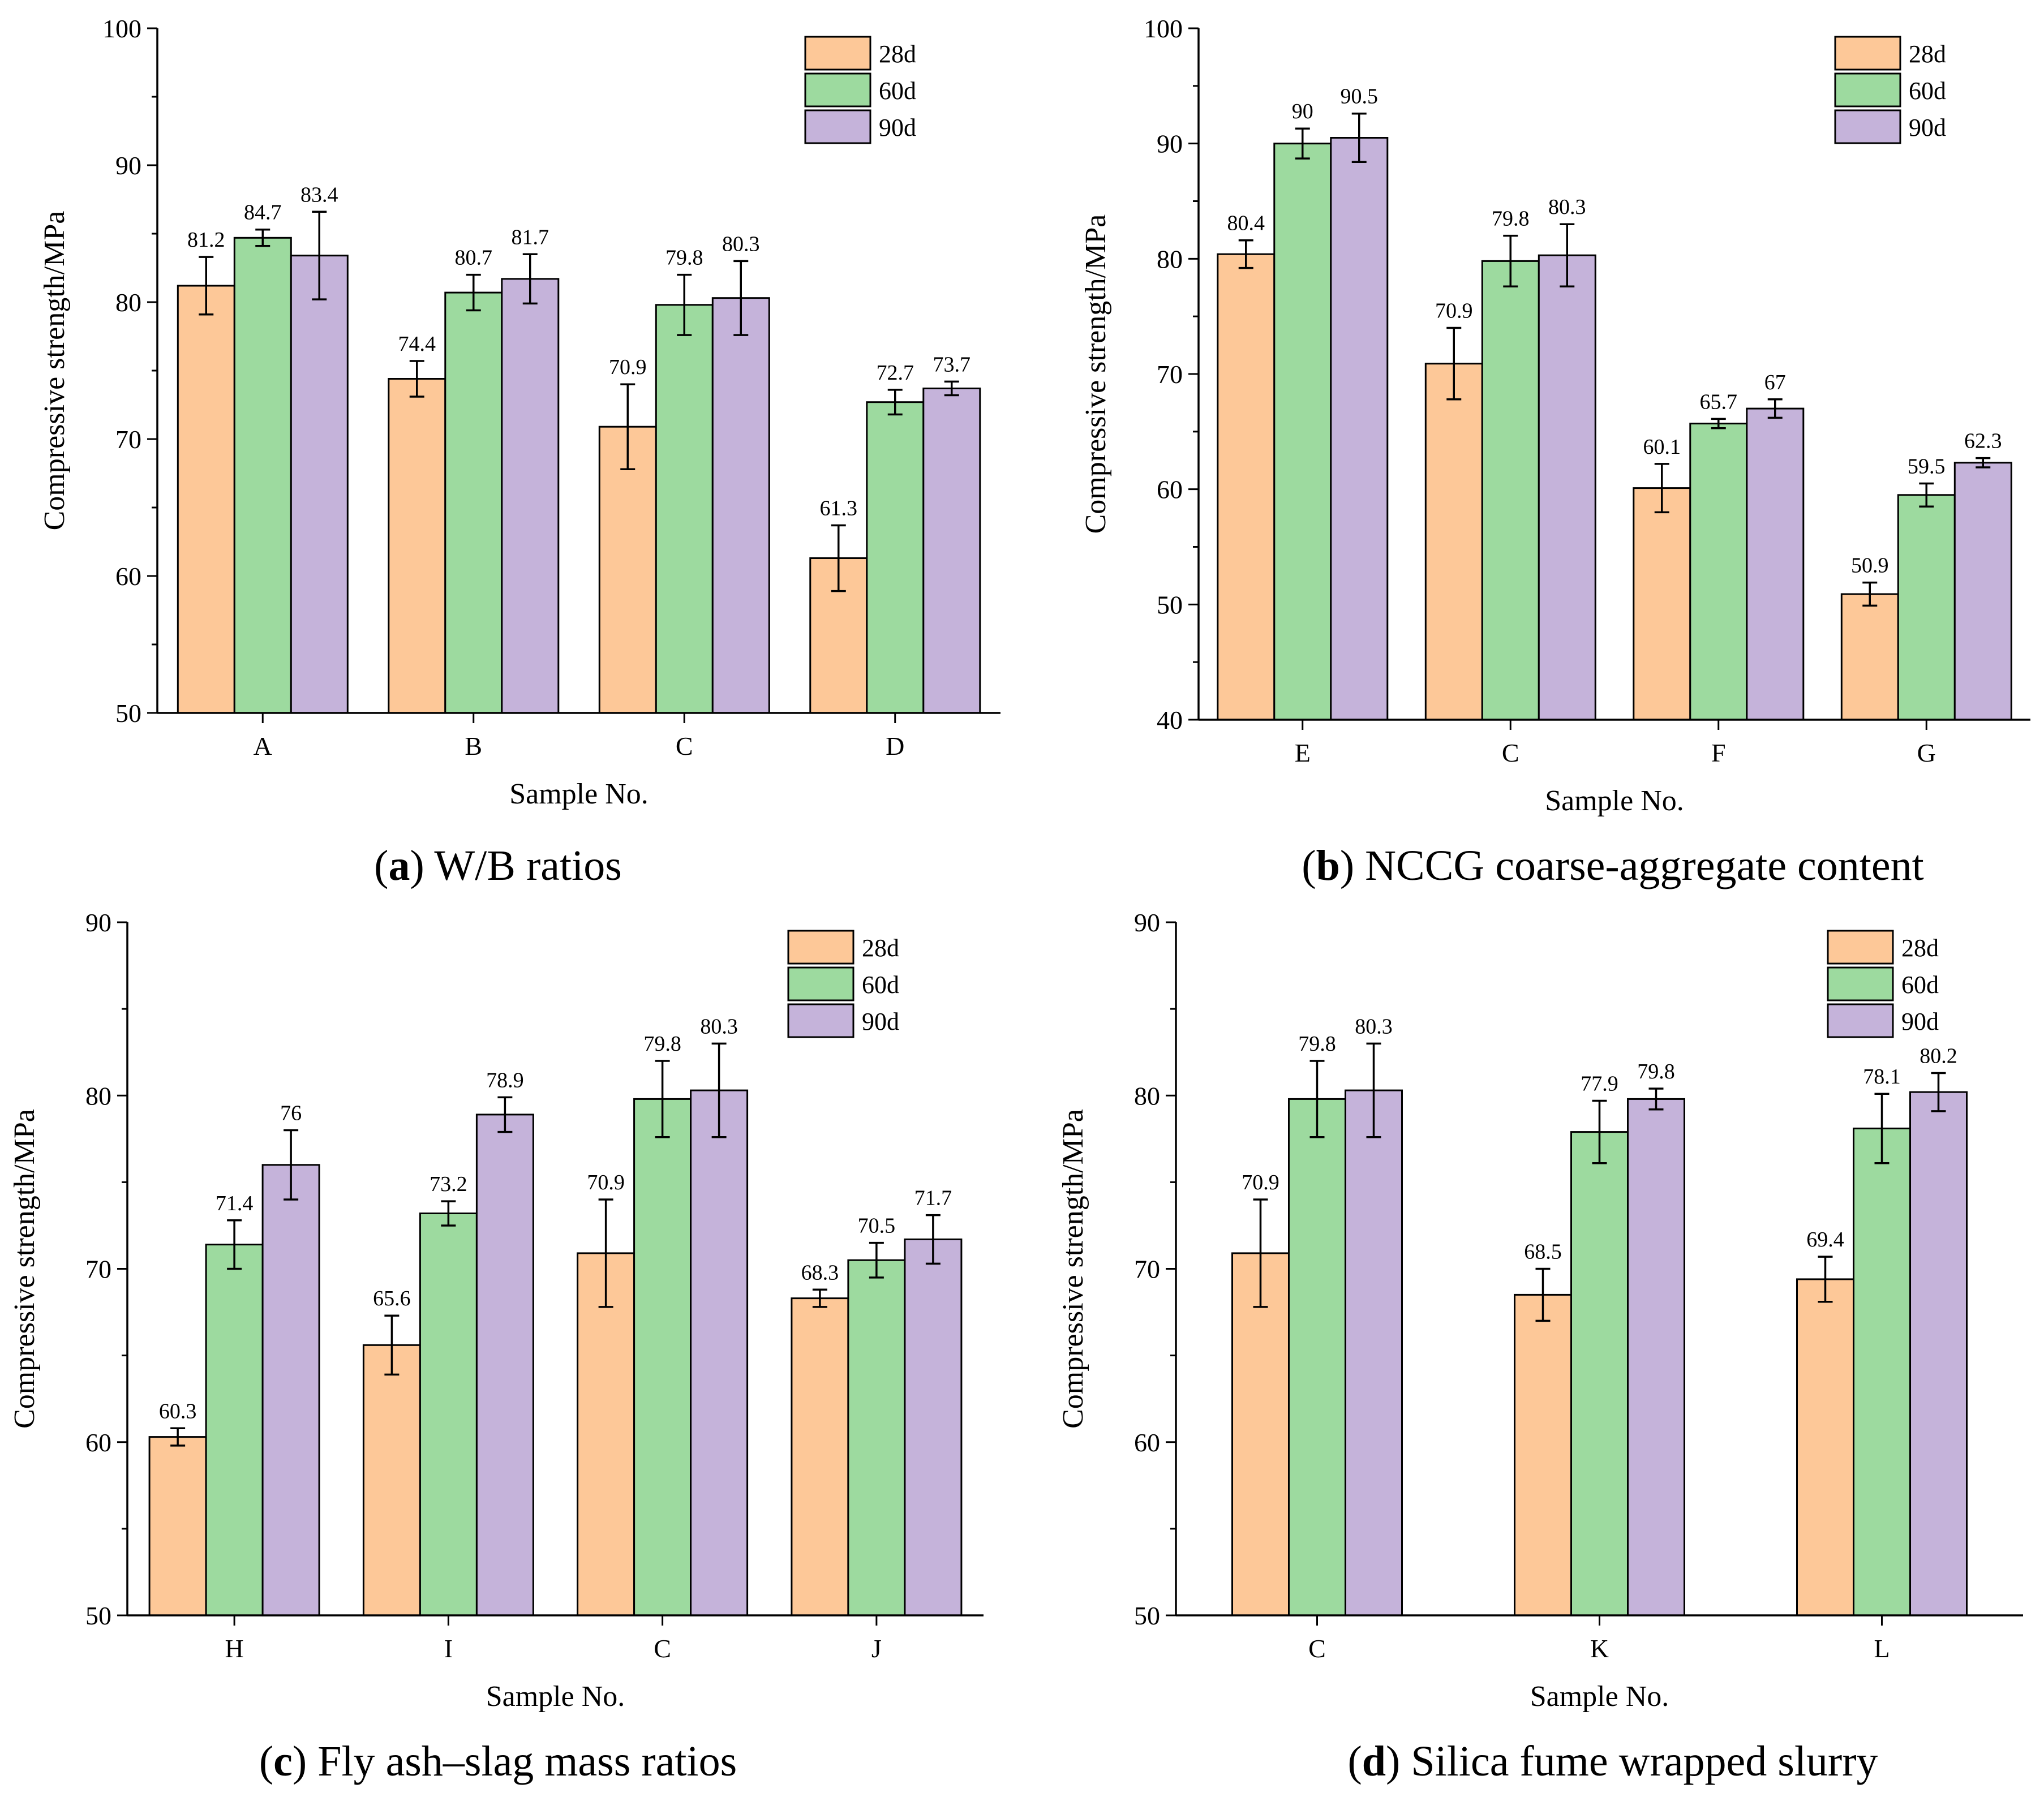  What do you see at coordinates (128, 302) in the screenshot?
I see `y-tick-label-a: 80` at bounding box center [128, 302].